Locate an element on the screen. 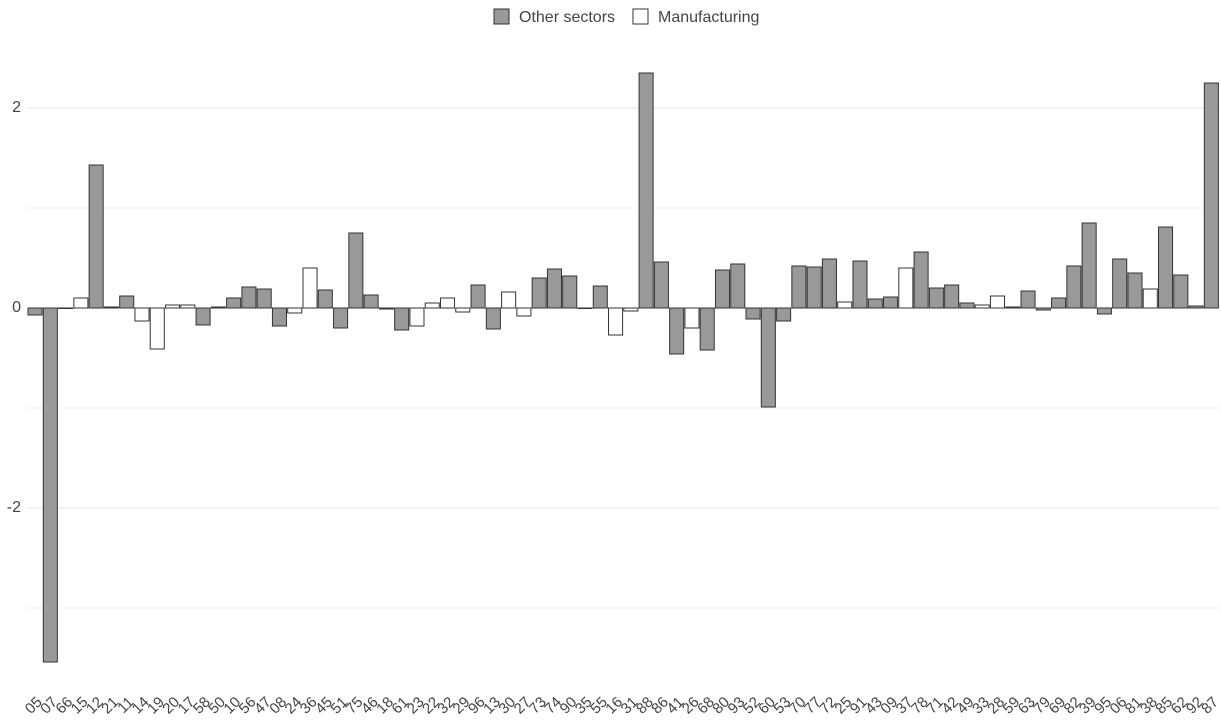  y-tick-label: 2 is located at coordinates (16, 107).